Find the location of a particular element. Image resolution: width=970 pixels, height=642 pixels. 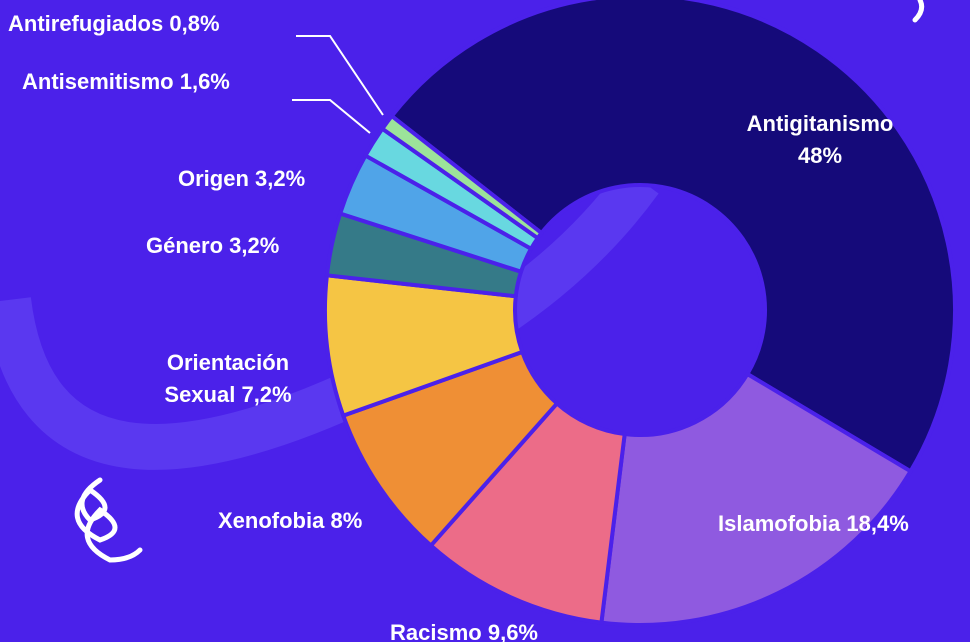

category-name: Antigitanismo is located at coordinates (820, 123).